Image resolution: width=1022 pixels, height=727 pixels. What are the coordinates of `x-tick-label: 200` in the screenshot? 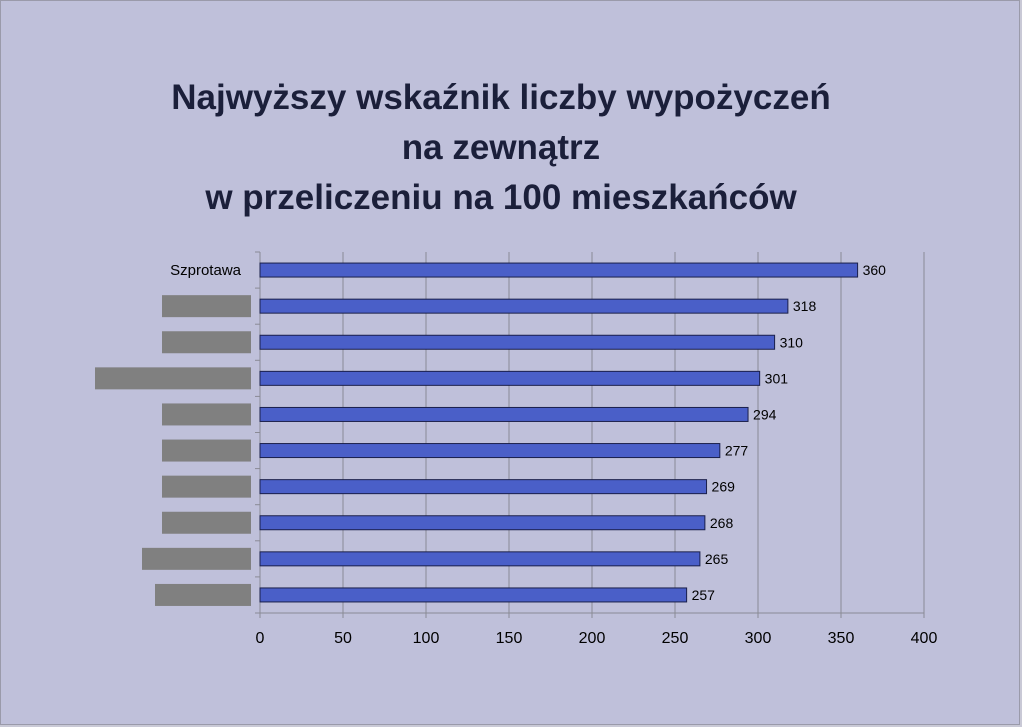 It's located at (592, 638).